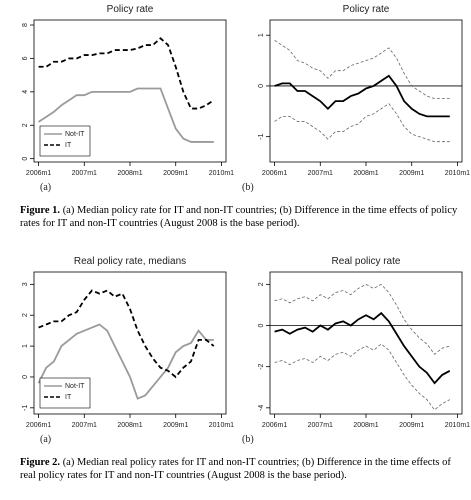  I want to click on y-tick-label: 6, so click(25, 58).